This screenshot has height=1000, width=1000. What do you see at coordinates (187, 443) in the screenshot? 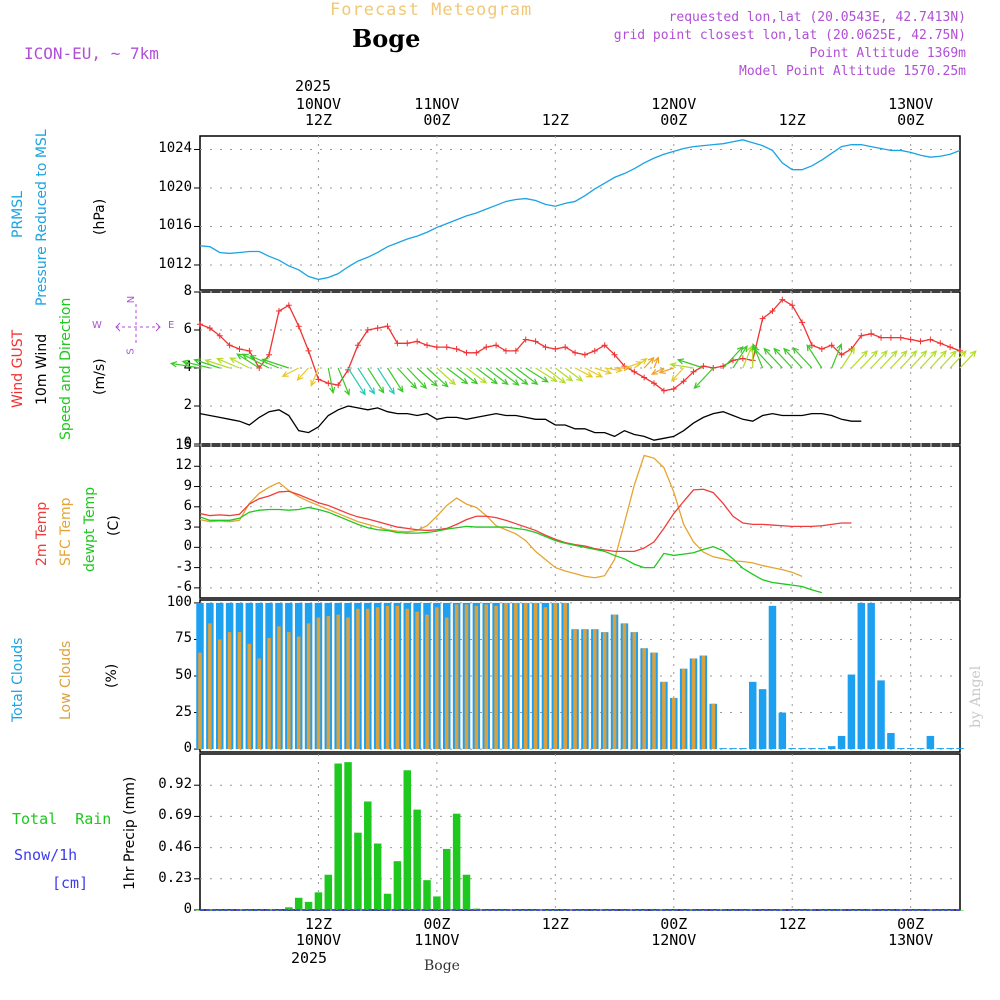
I see `y-tick-label: 0` at bounding box center [187, 443].